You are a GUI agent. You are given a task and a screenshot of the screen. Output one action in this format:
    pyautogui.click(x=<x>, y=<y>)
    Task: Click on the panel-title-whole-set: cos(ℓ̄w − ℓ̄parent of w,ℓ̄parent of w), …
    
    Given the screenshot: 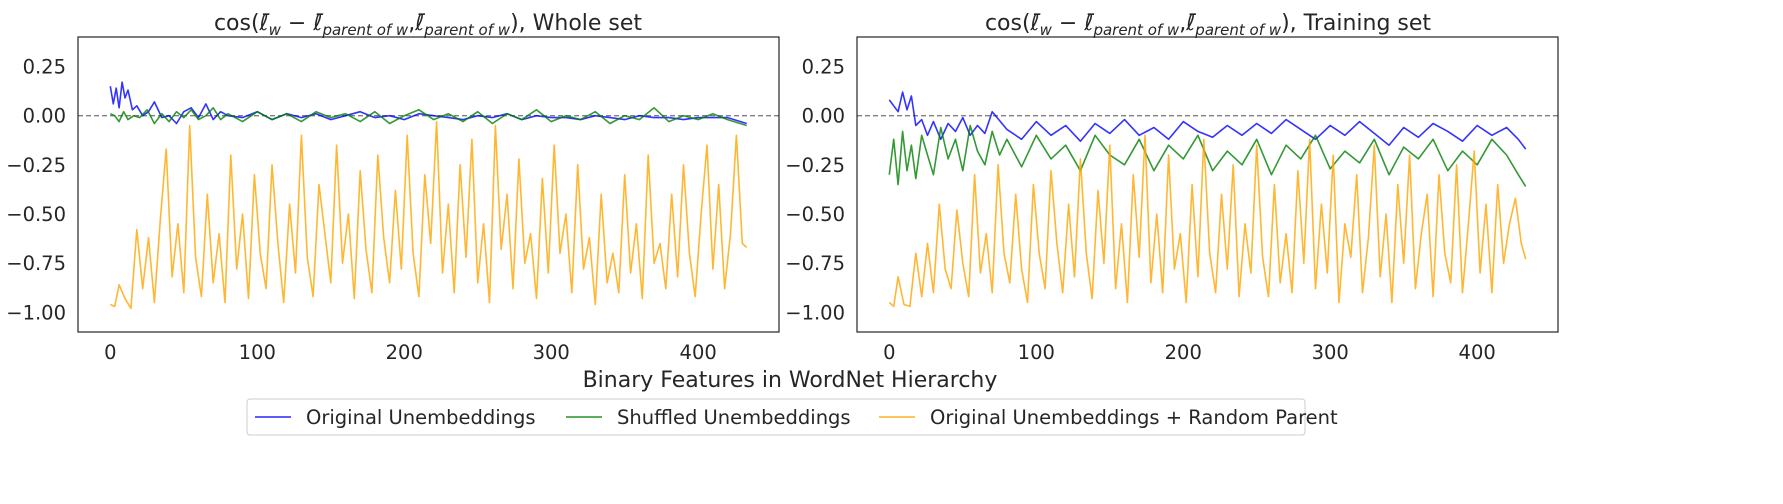 What is the action you would take?
    pyautogui.click(x=428, y=25)
    